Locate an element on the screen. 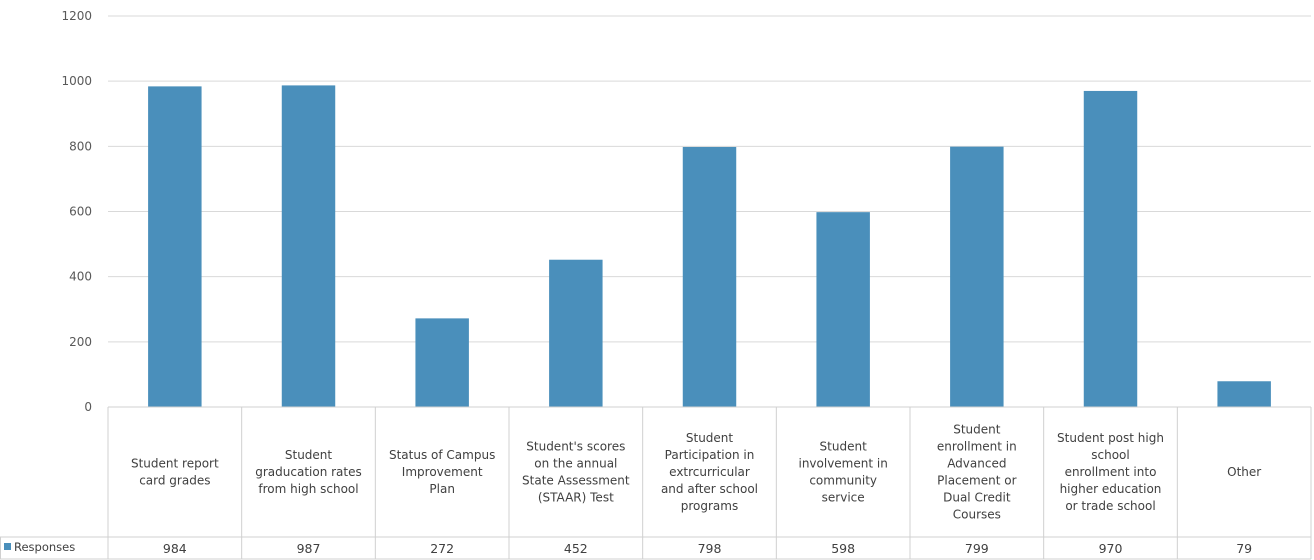 The image size is (1314, 560). value-label-6: 598 is located at coordinates (843, 548).